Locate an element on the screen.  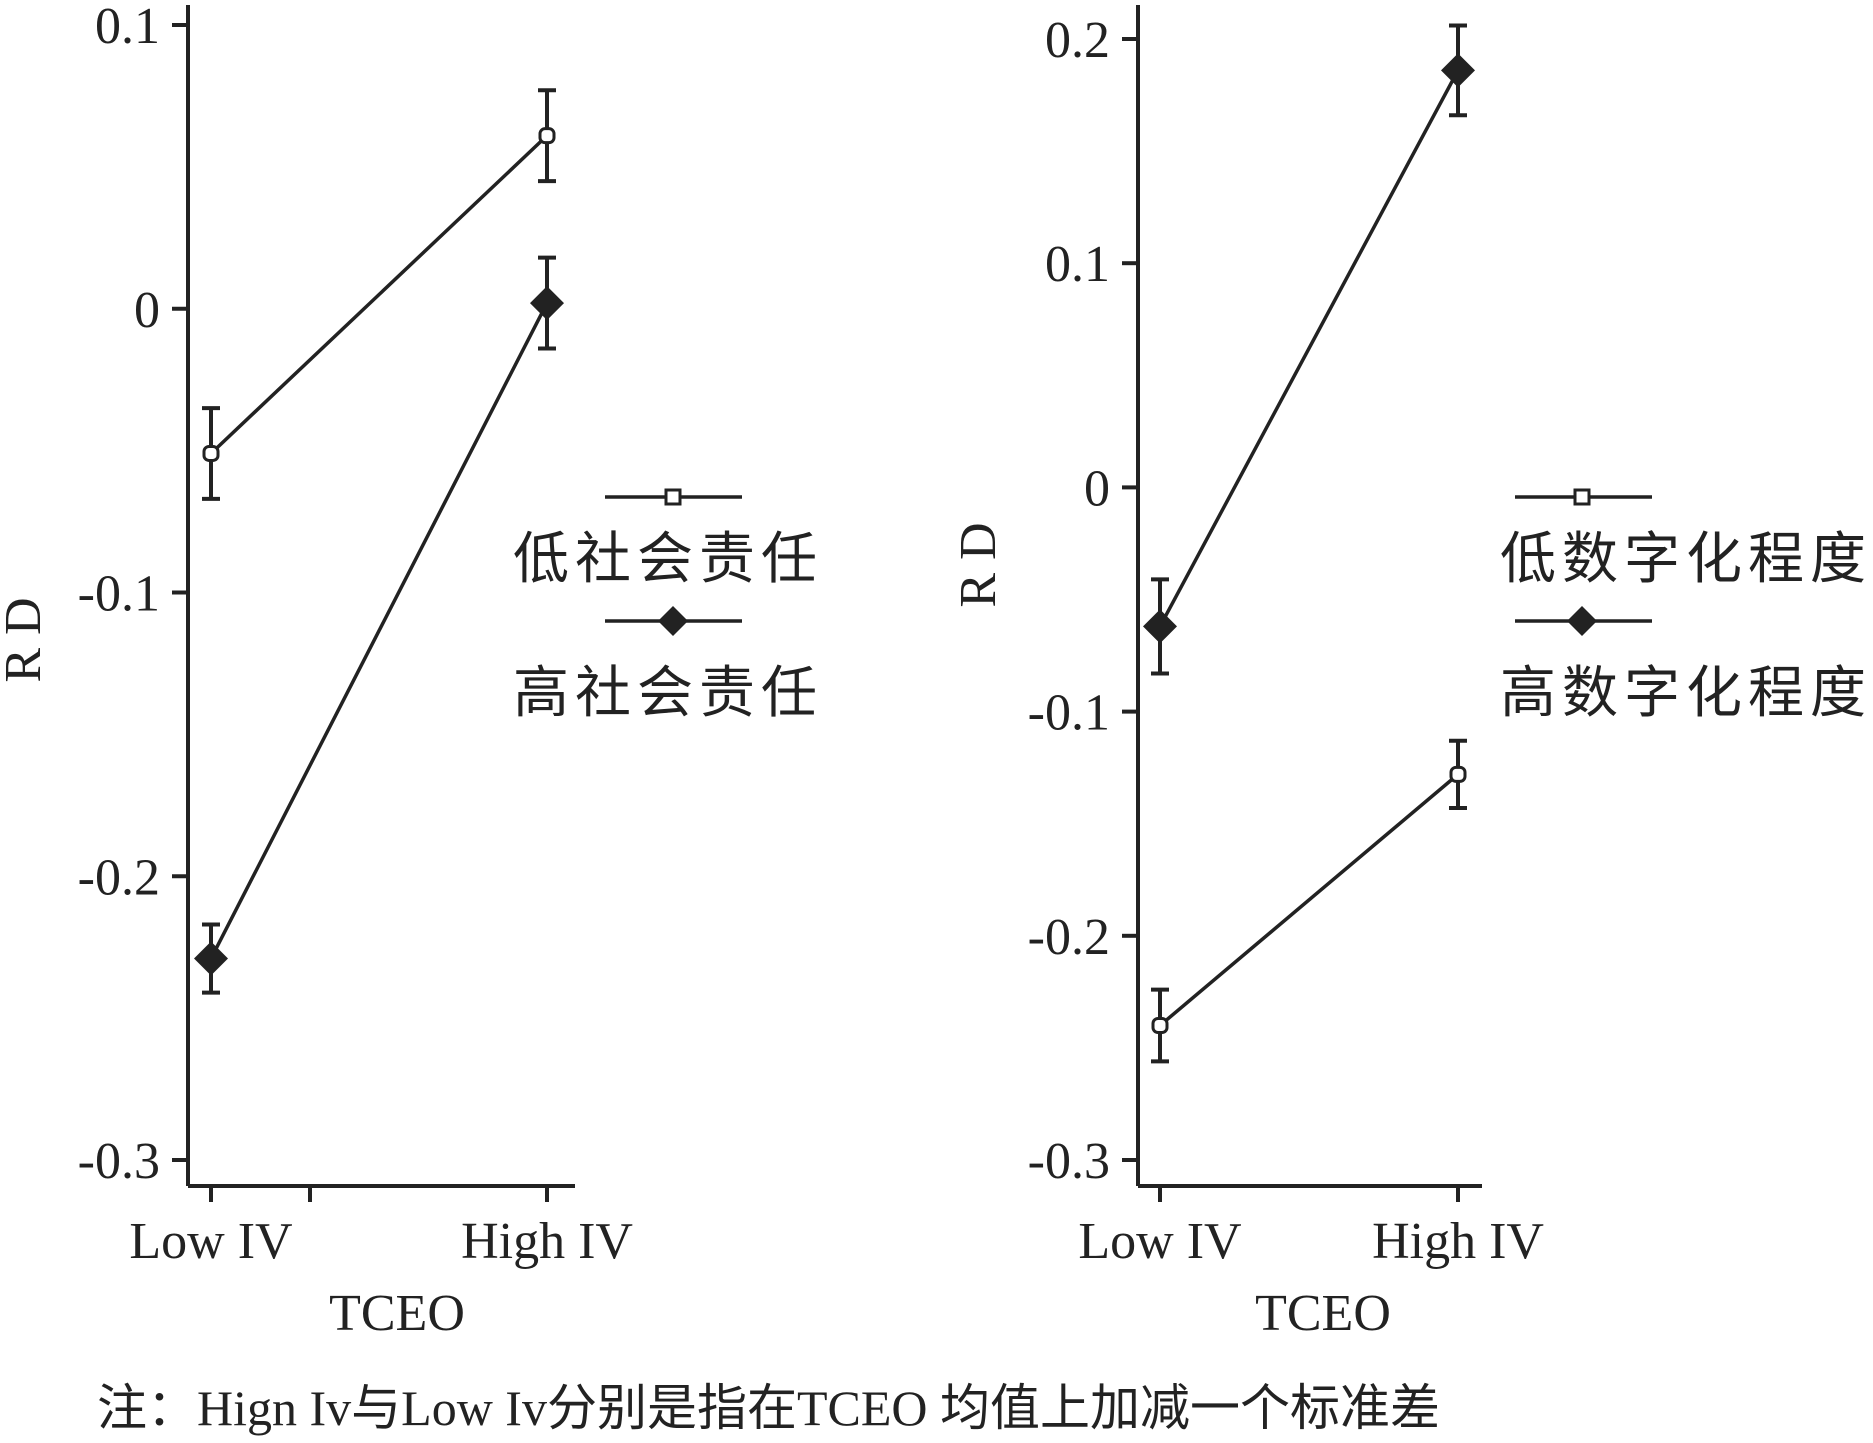
series-high-digital is located at coordinates (1309, 349).